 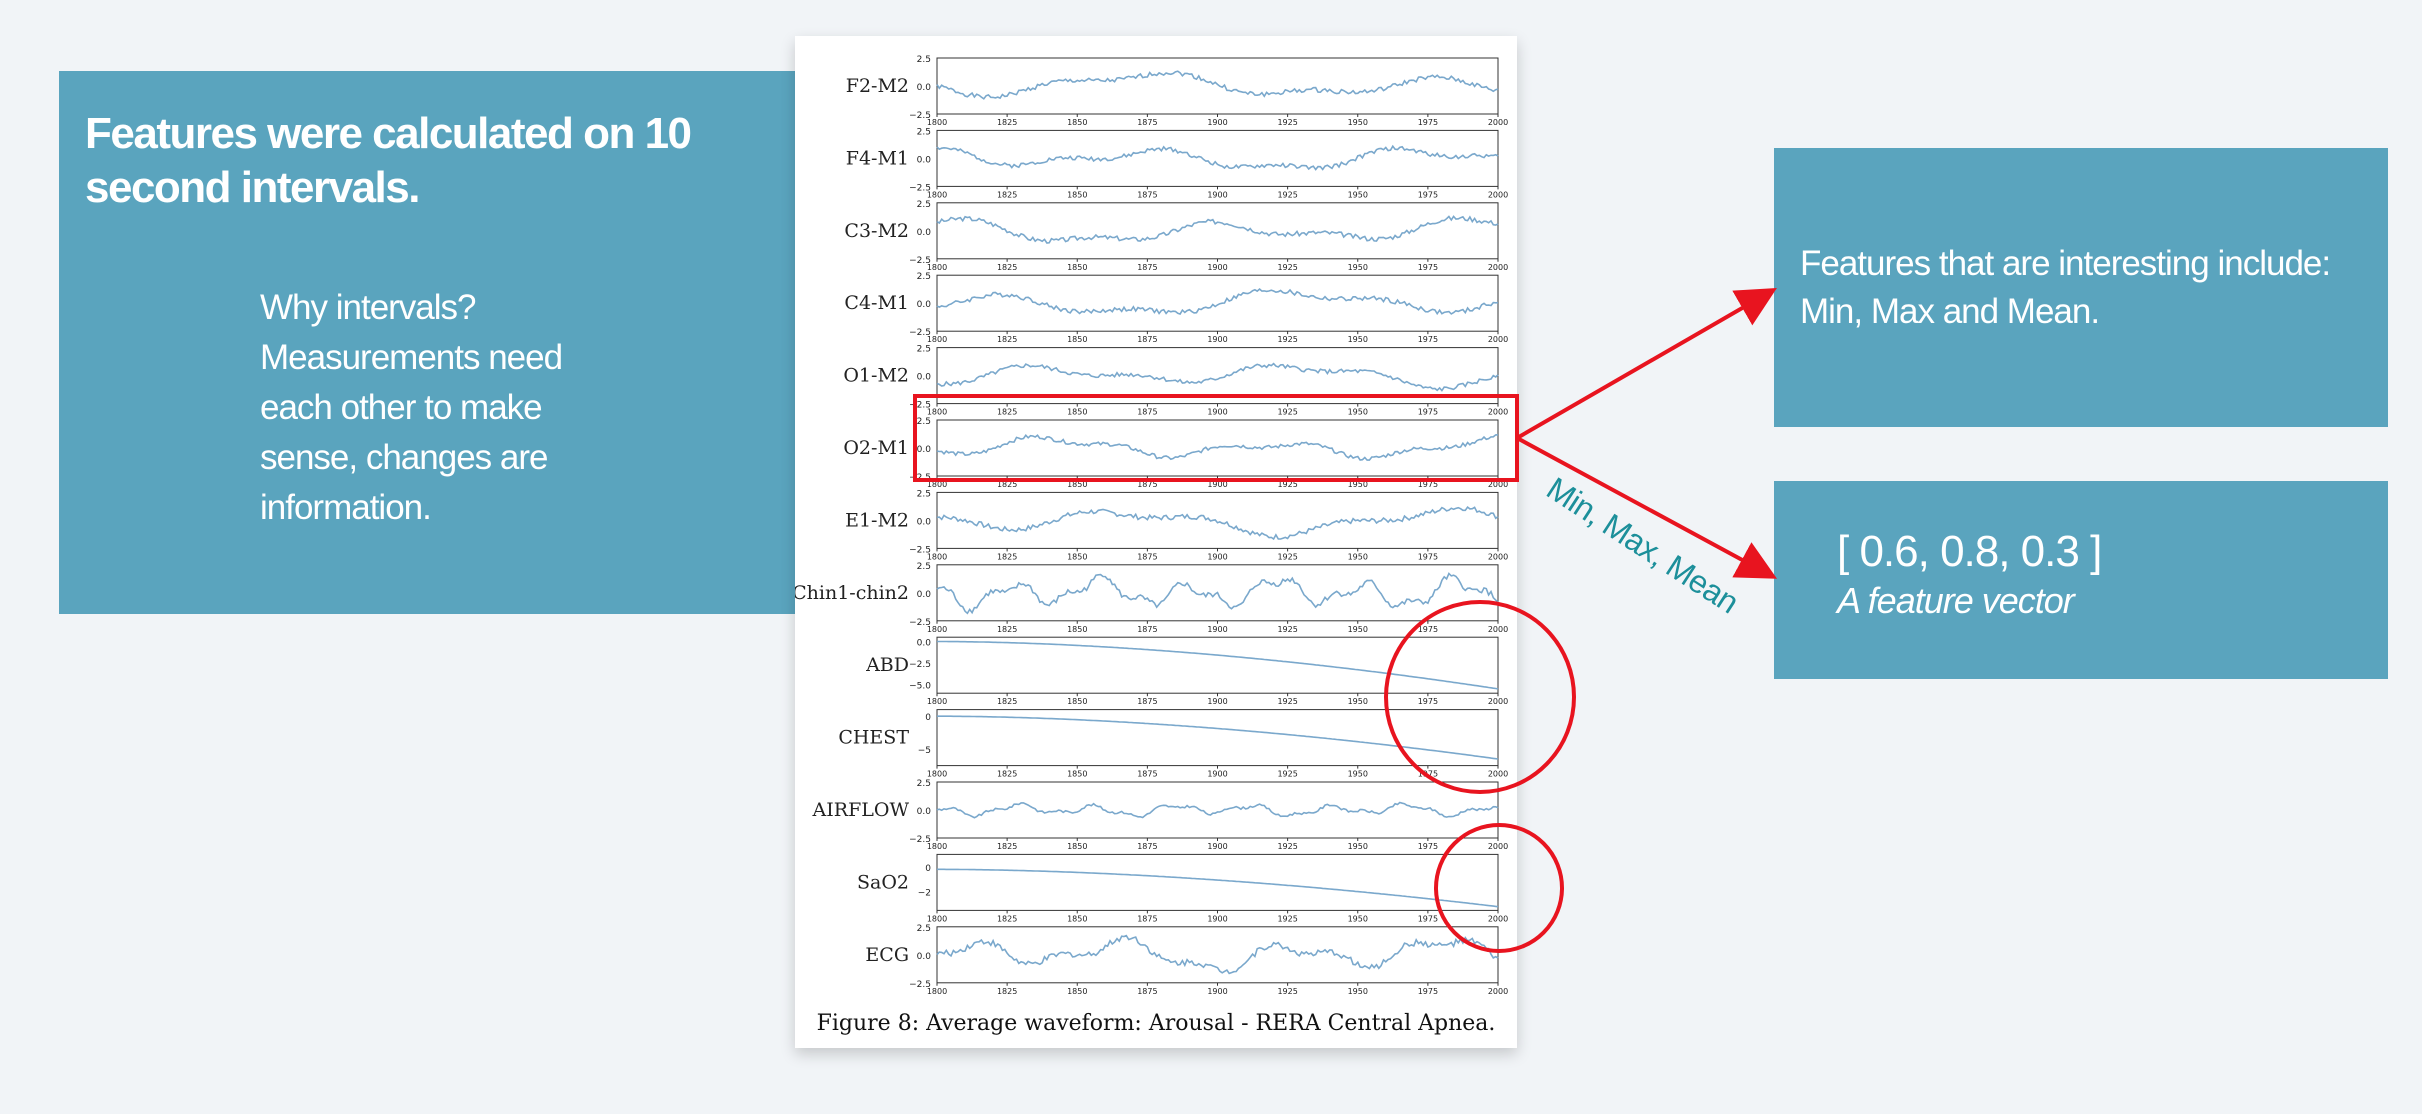 I want to click on y-tick-label: −5, so click(x=924, y=751).